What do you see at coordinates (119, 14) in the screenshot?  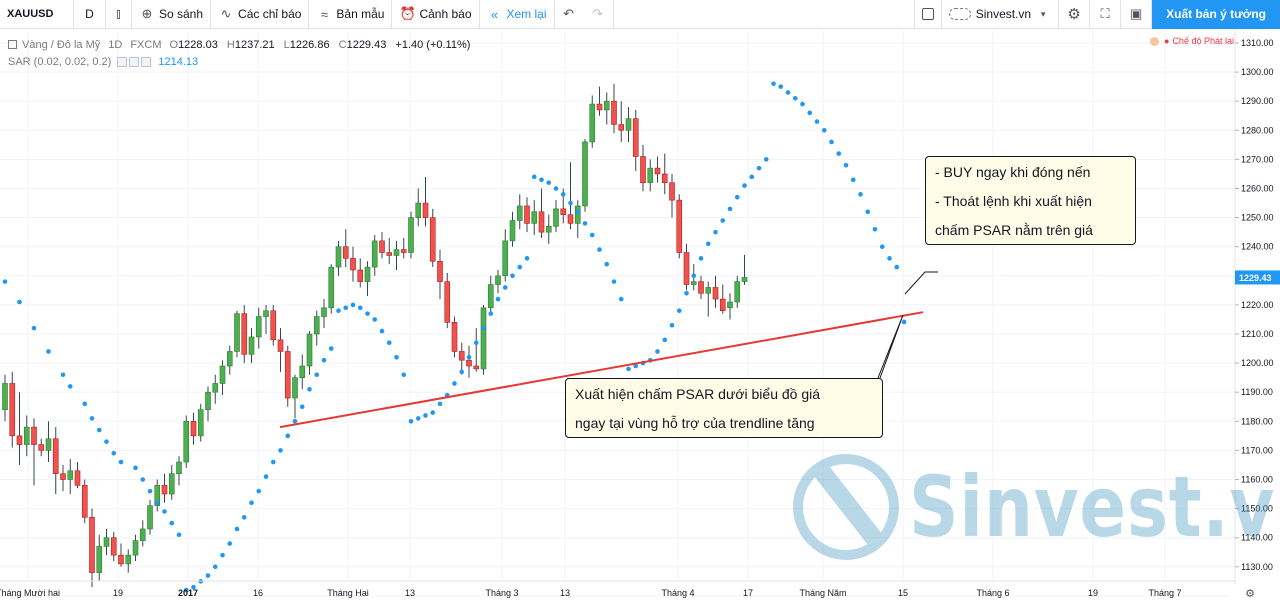 I see `chart-style-button: ⫾` at bounding box center [119, 14].